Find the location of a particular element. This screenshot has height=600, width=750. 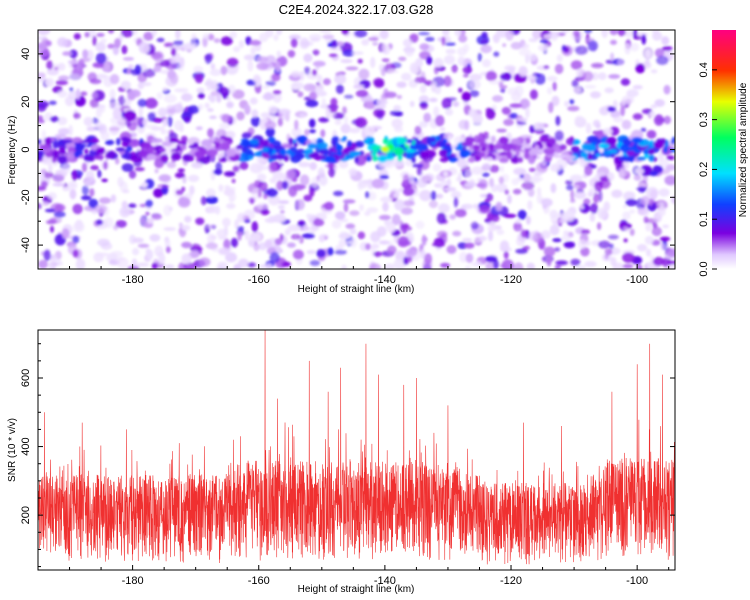

snr-x-ticks: -180 -160 -140 -120 -100 is located at coordinates (353, 576).